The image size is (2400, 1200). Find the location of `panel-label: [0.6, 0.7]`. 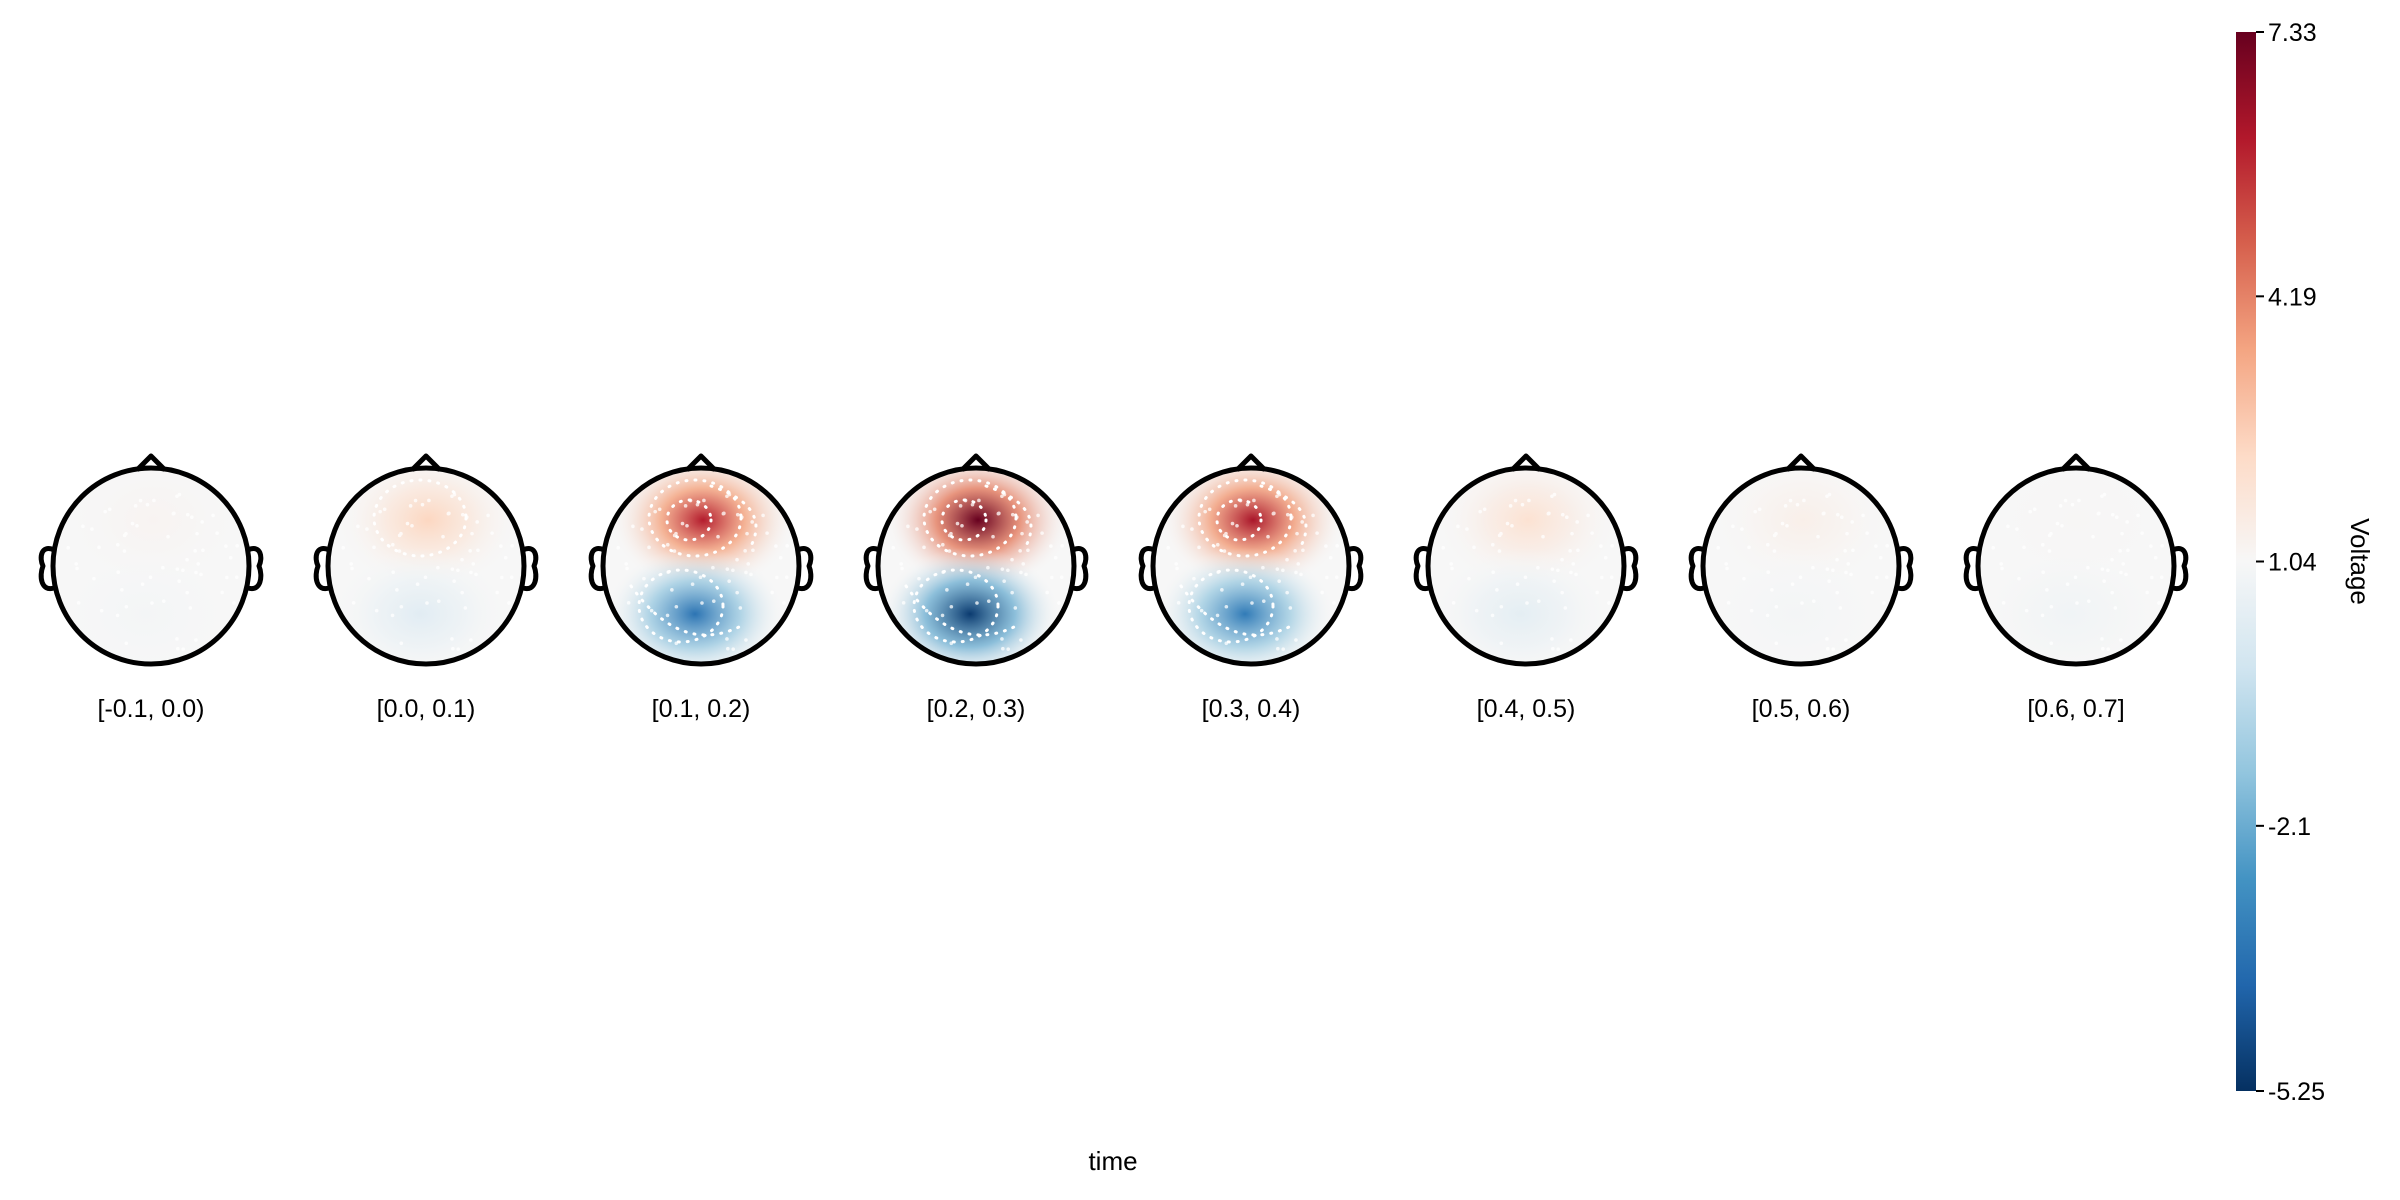

panel-label: [0.6, 0.7] is located at coordinates (2075, 709).